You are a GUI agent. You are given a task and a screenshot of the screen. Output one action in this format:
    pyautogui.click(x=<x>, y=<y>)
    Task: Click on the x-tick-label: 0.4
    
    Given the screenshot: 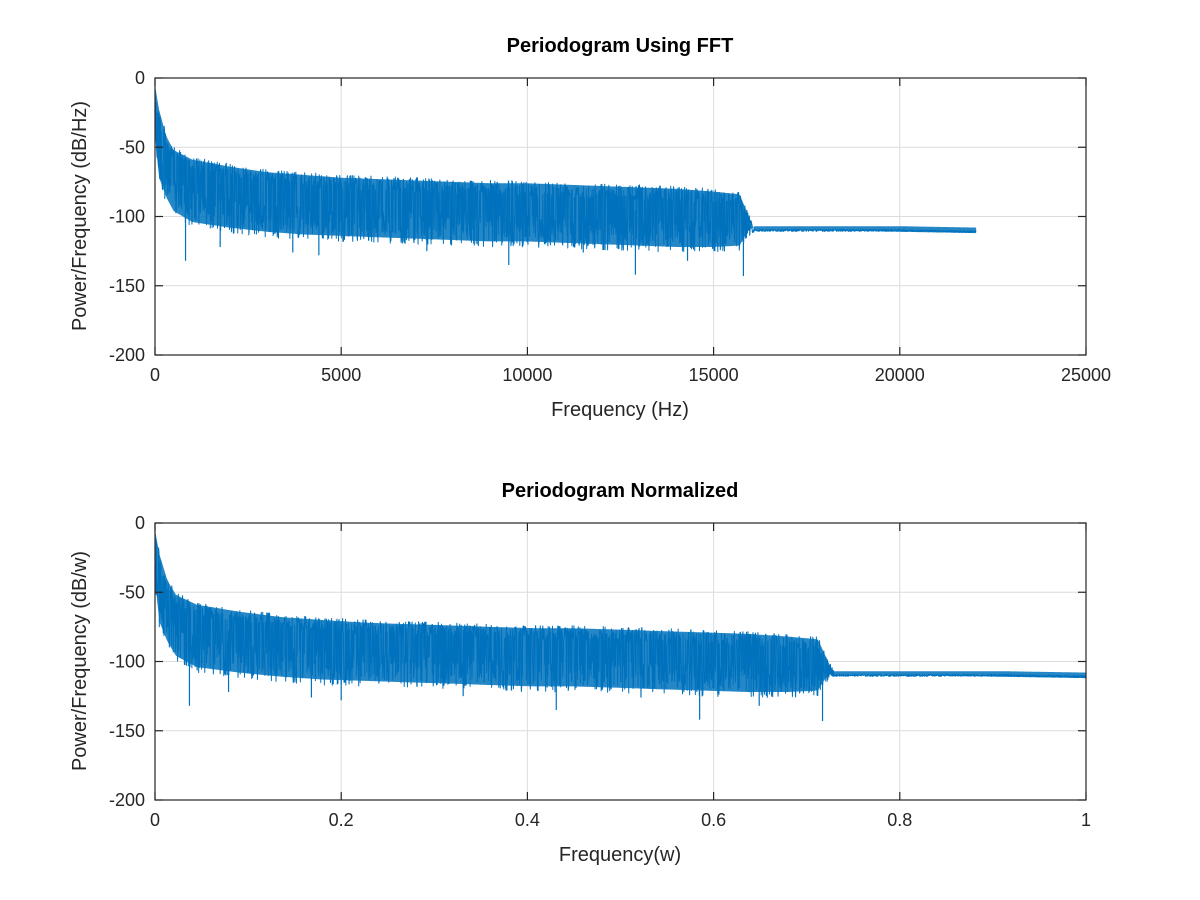 What is the action you would take?
    pyautogui.click(x=527, y=820)
    